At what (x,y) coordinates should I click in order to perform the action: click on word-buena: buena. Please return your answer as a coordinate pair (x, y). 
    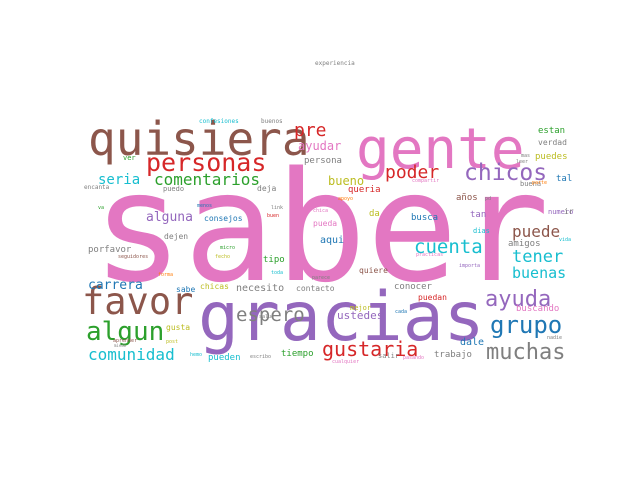
    Looking at the image, I should click on (530, 184).